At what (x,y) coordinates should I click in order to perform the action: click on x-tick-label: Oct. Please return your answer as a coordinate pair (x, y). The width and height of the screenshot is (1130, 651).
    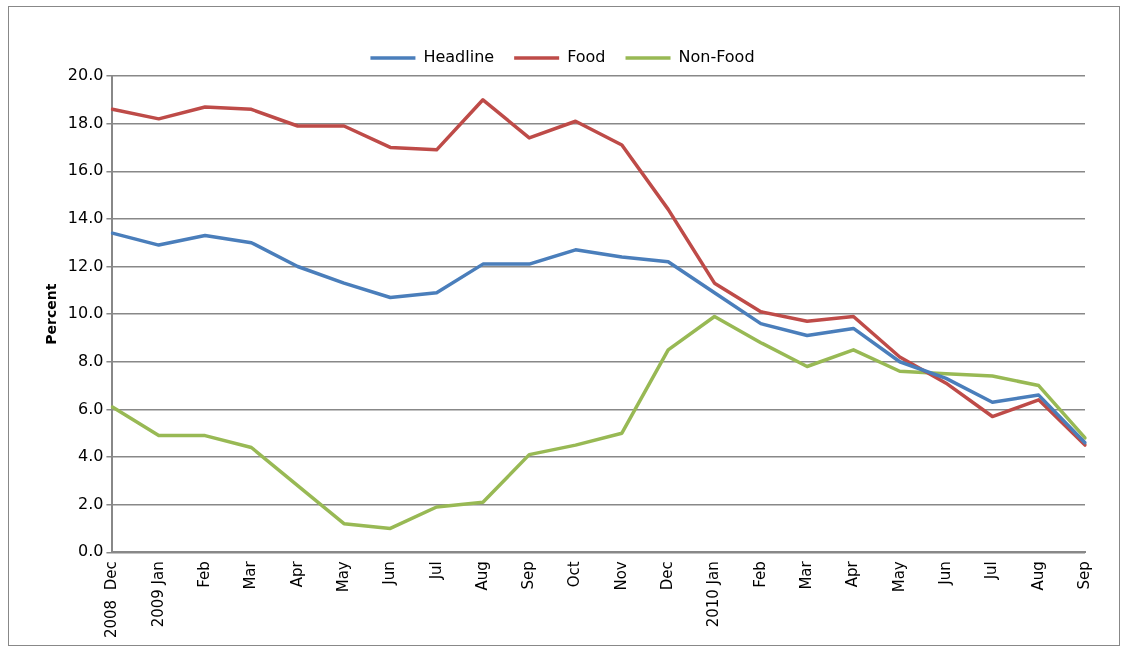
    Looking at the image, I should click on (574, 574).